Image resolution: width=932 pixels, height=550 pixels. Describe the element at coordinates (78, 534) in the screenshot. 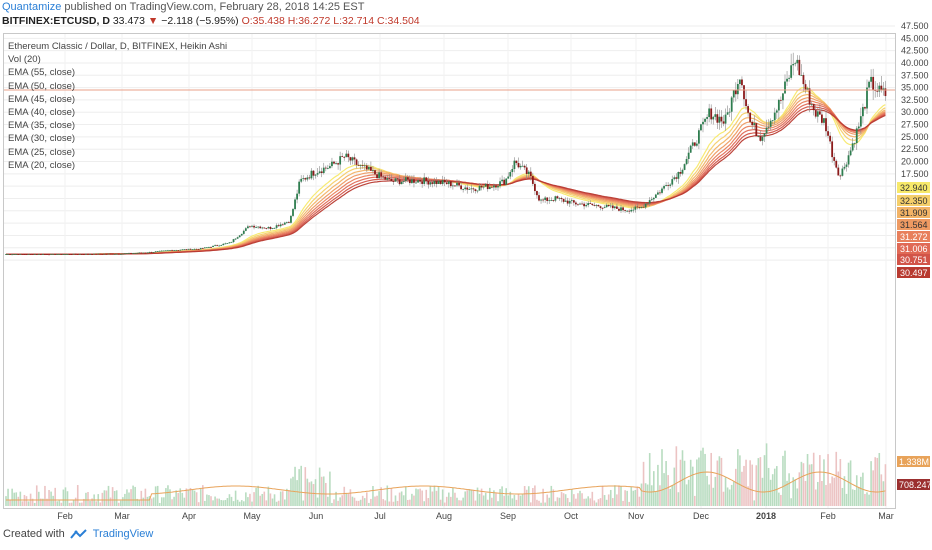

I see `tradingview-logo-icon` at that location.